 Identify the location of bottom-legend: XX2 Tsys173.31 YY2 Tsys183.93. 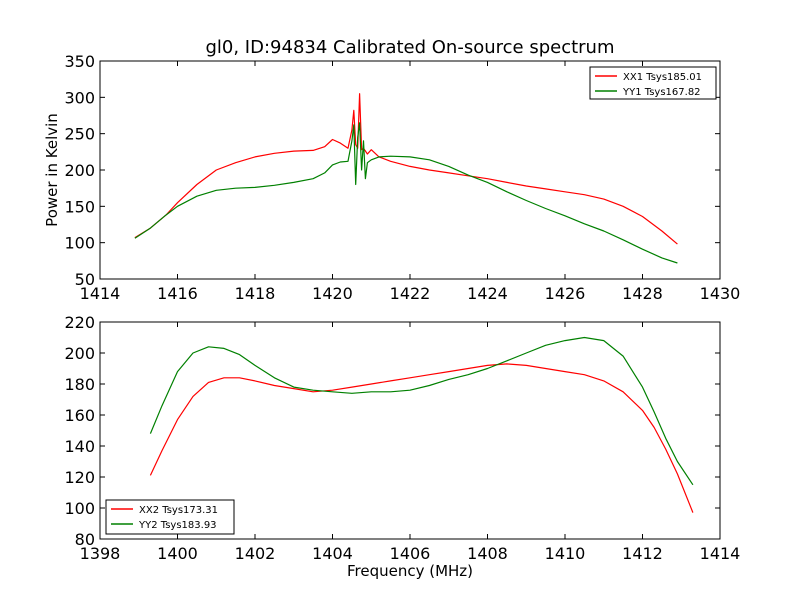
(170, 517).